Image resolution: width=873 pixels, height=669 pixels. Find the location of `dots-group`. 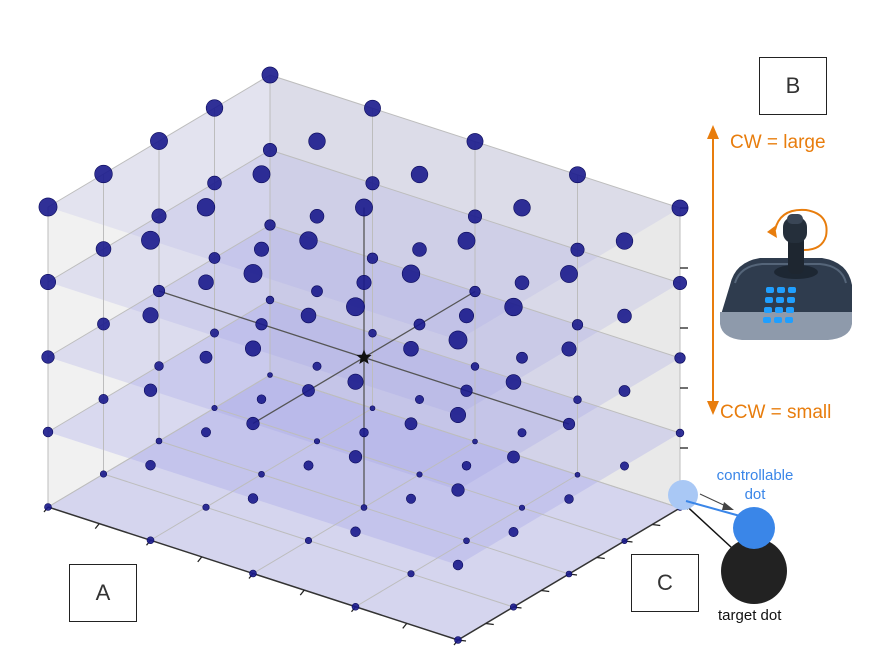

dots-group is located at coordinates (727, 542).